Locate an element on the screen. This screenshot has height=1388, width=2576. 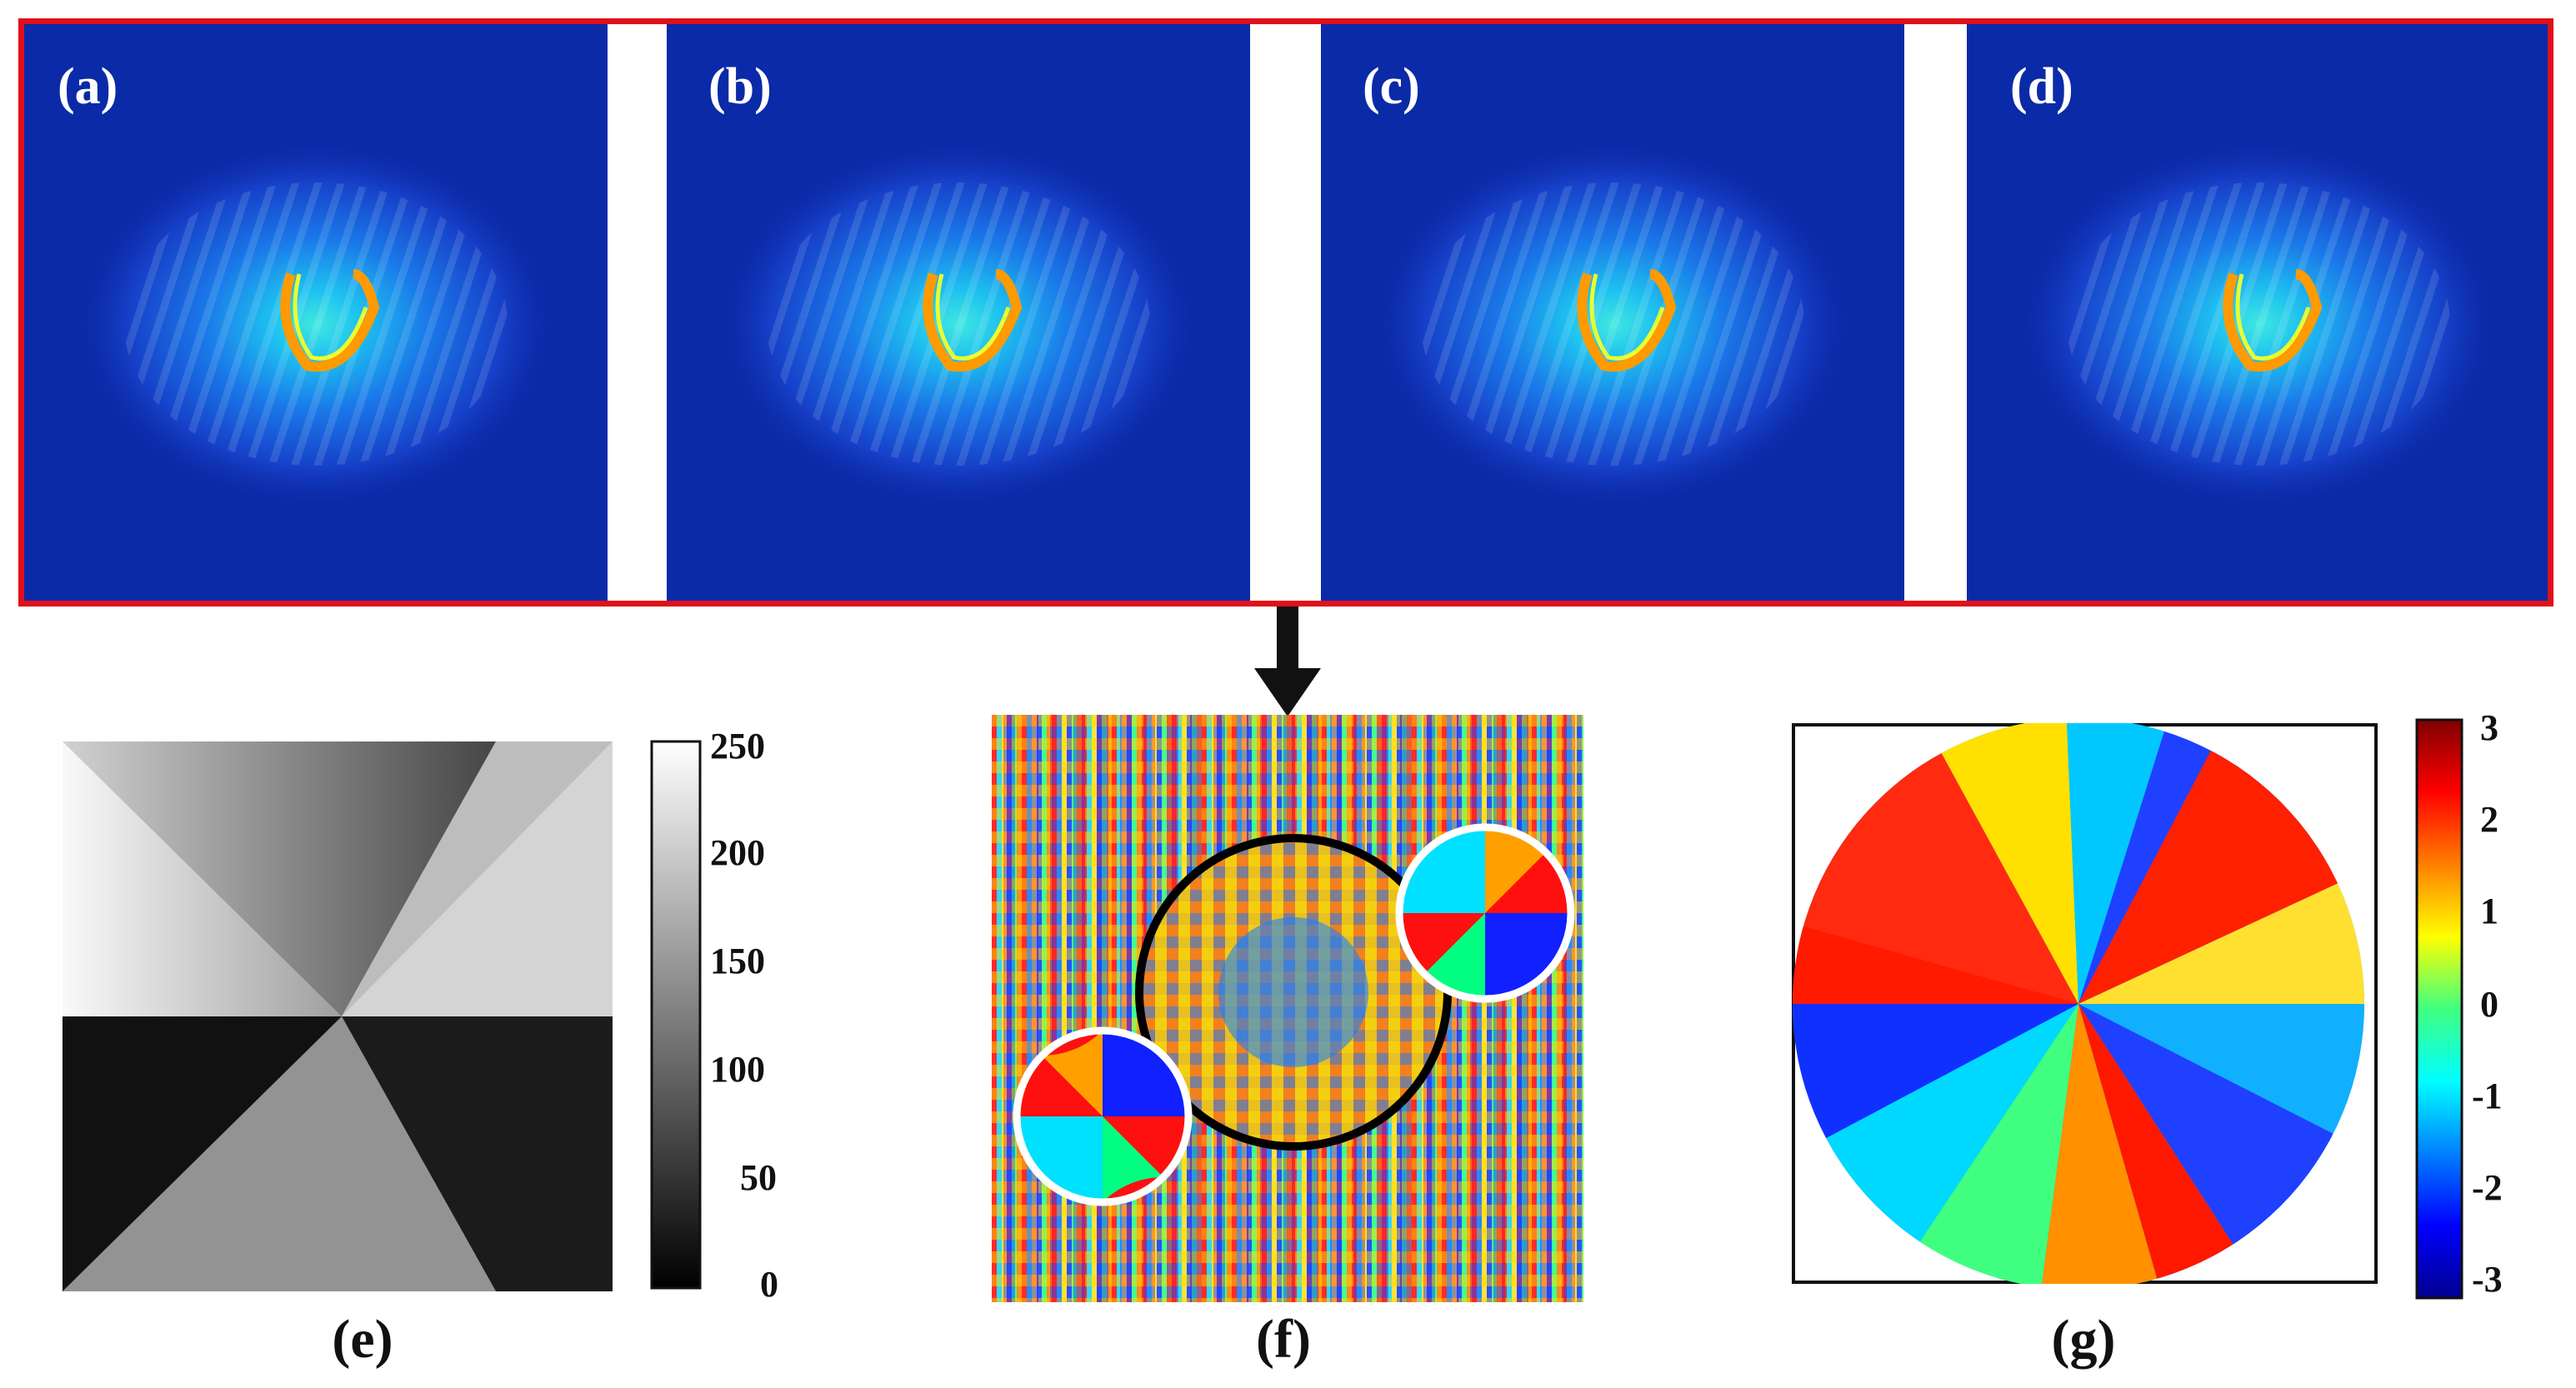
spectrum-panel-b: (b) is located at coordinates (958, 312).